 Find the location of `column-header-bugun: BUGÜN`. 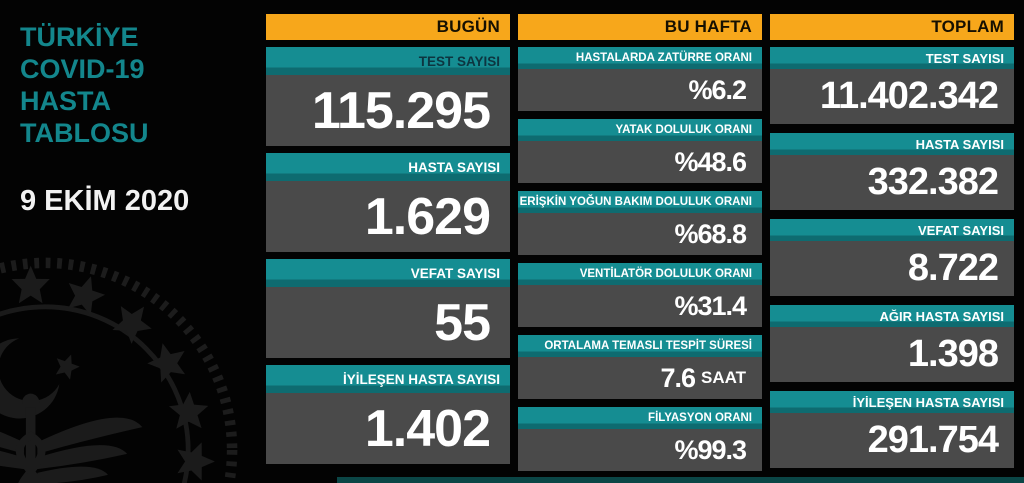

column-header-bugun: BUGÜN is located at coordinates (388, 27).